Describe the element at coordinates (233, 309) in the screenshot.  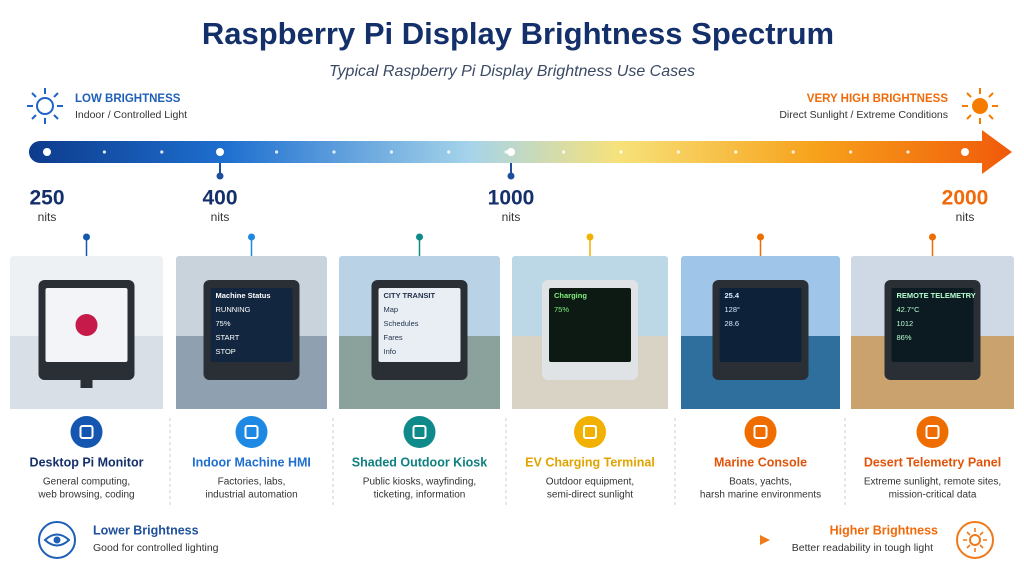
I see `screen-text: RUNNING` at that location.